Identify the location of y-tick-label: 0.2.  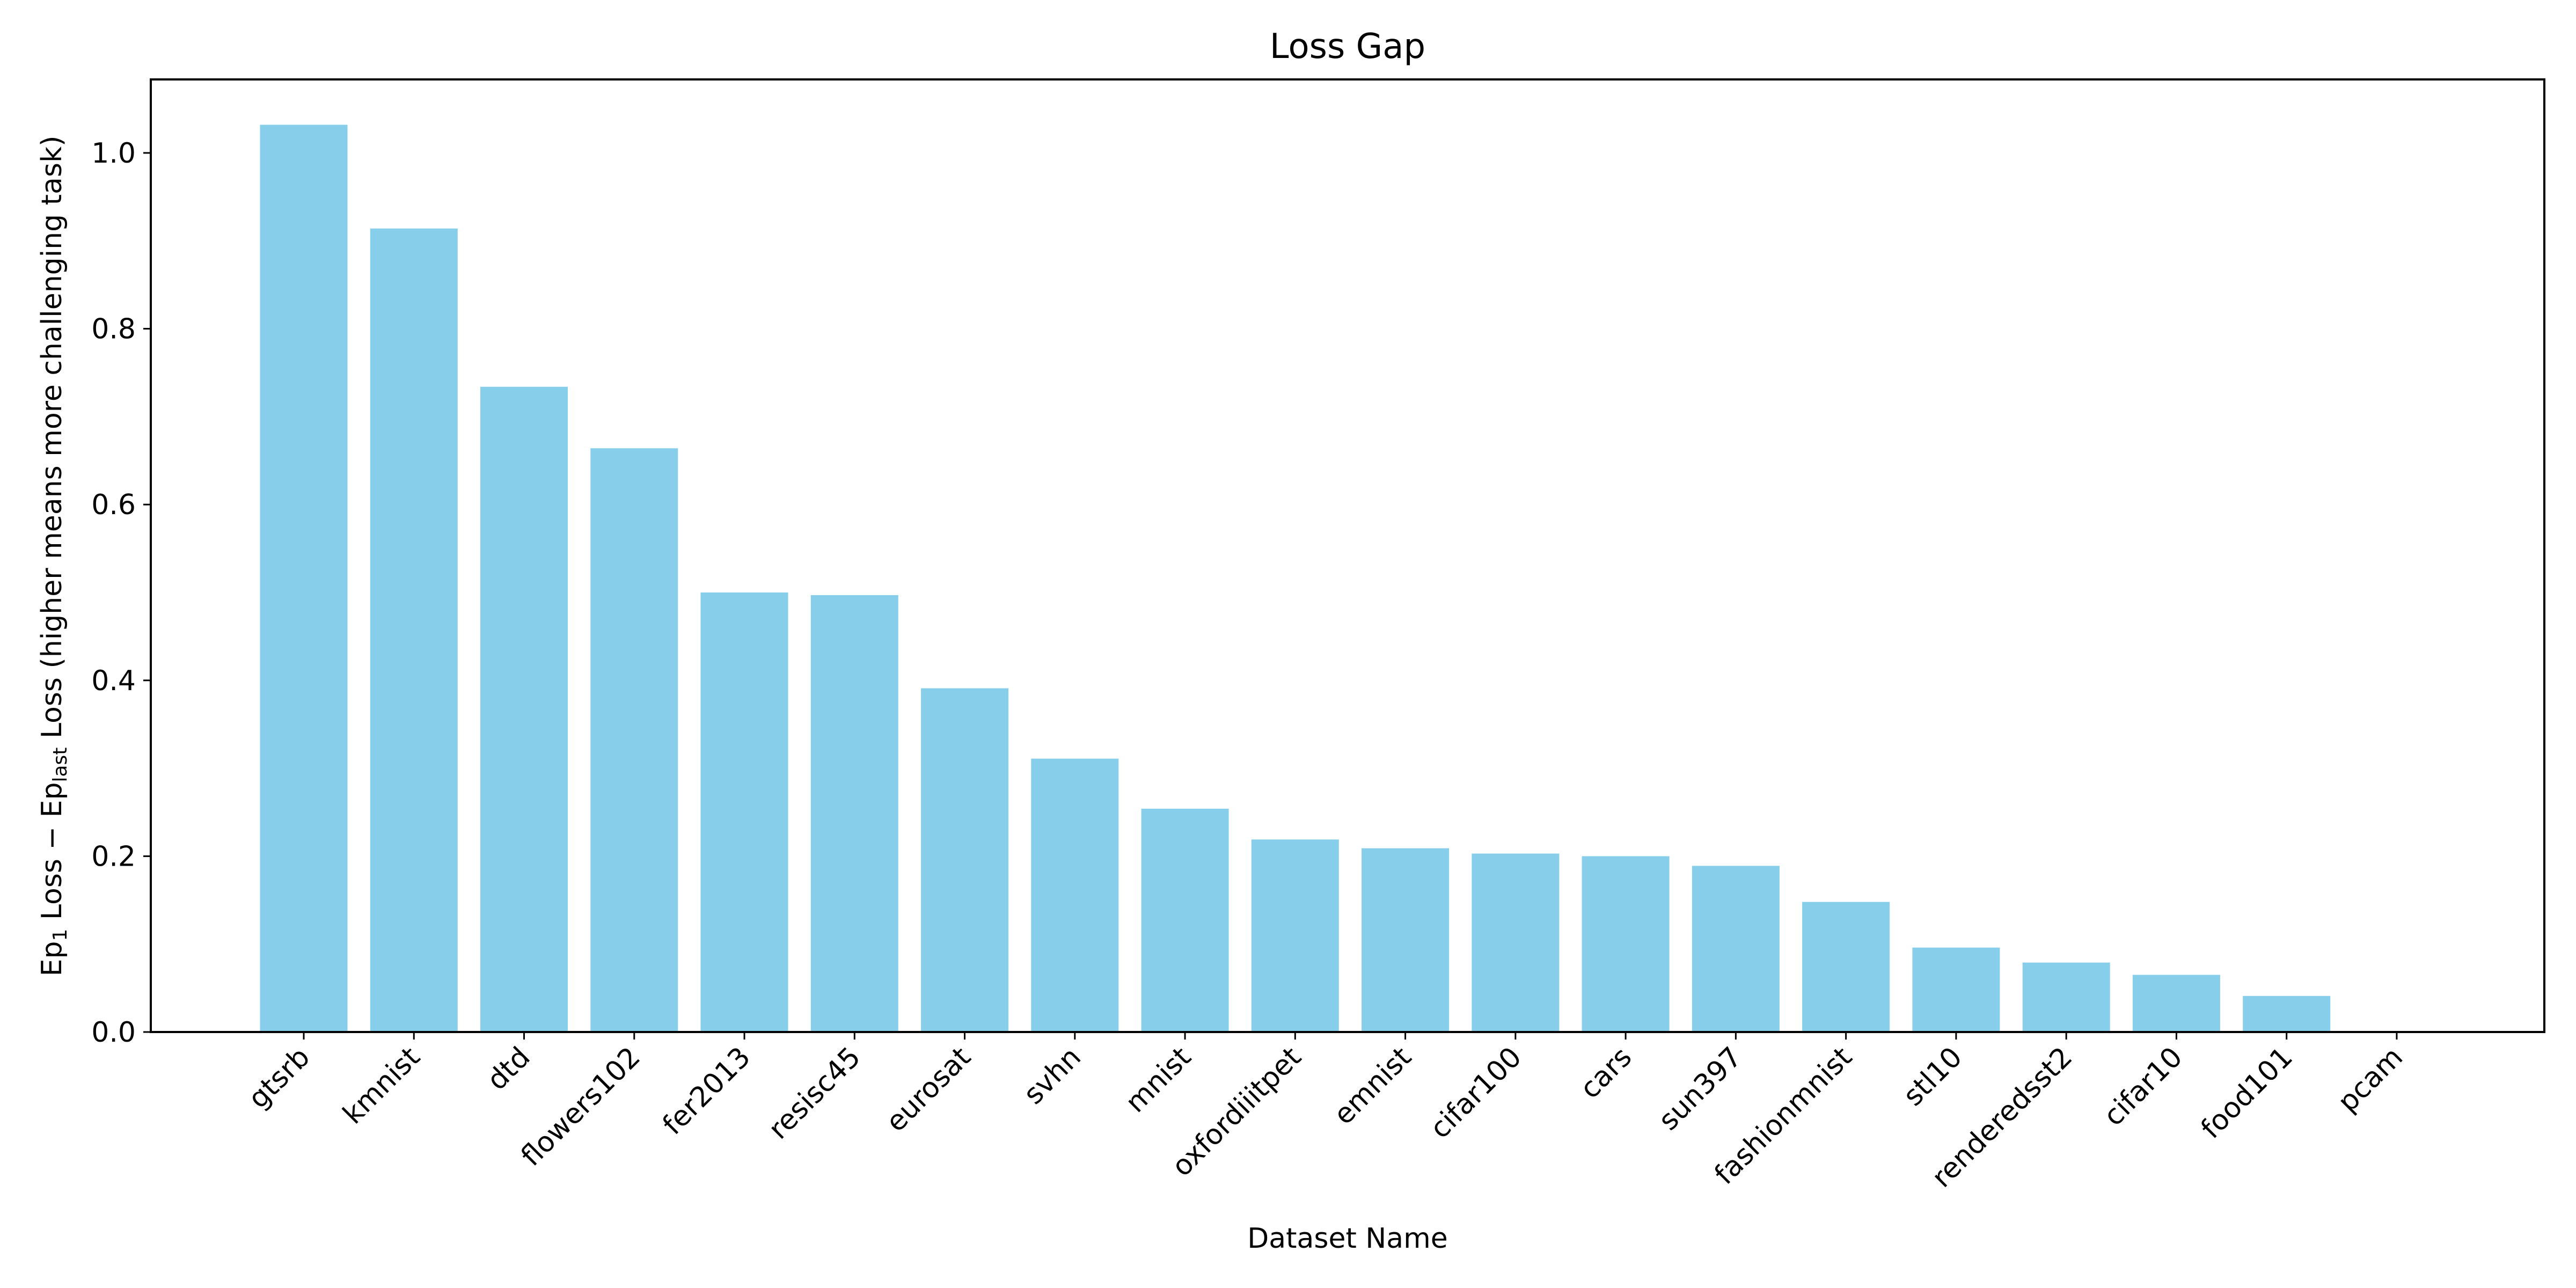
(113, 856).